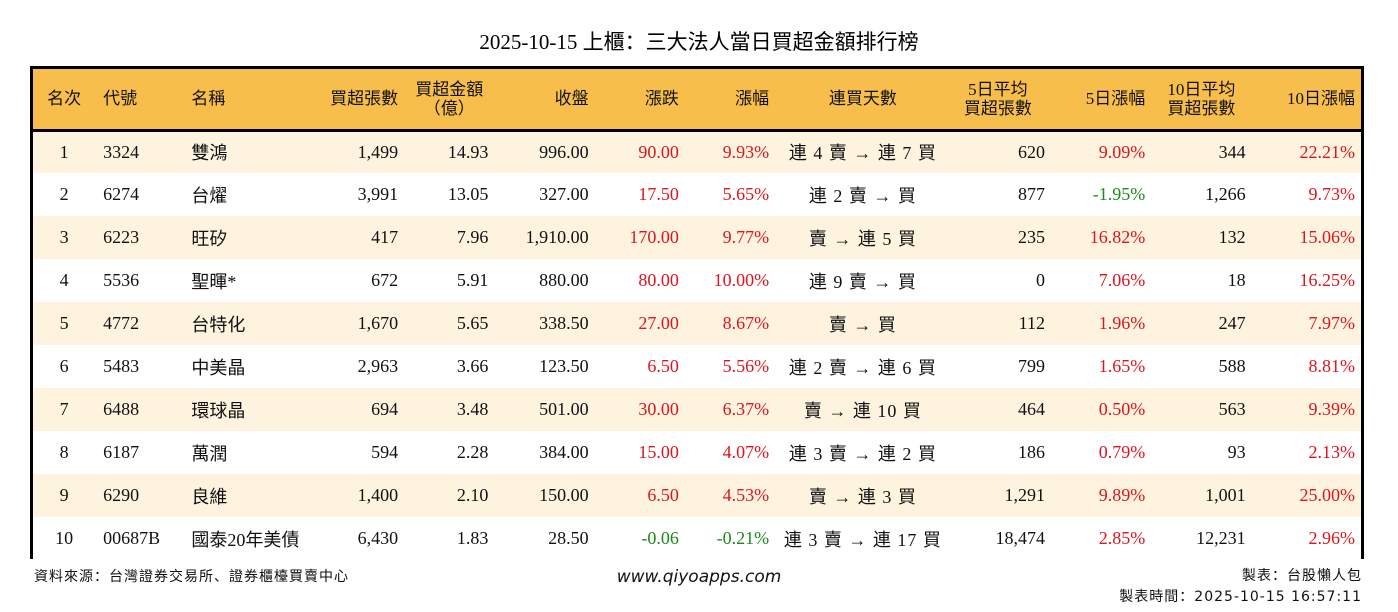 This screenshot has height=612, width=1398. What do you see at coordinates (1122, 538) in the screenshot?
I see `cell-pct5: 2.85%` at bounding box center [1122, 538].